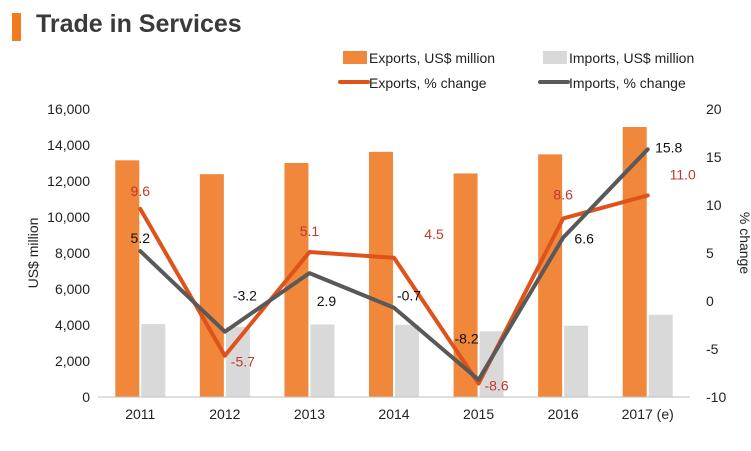 This screenshot has height=451, width=751. I want to click on exports-pct-label: -5.7, so click(243, 362).